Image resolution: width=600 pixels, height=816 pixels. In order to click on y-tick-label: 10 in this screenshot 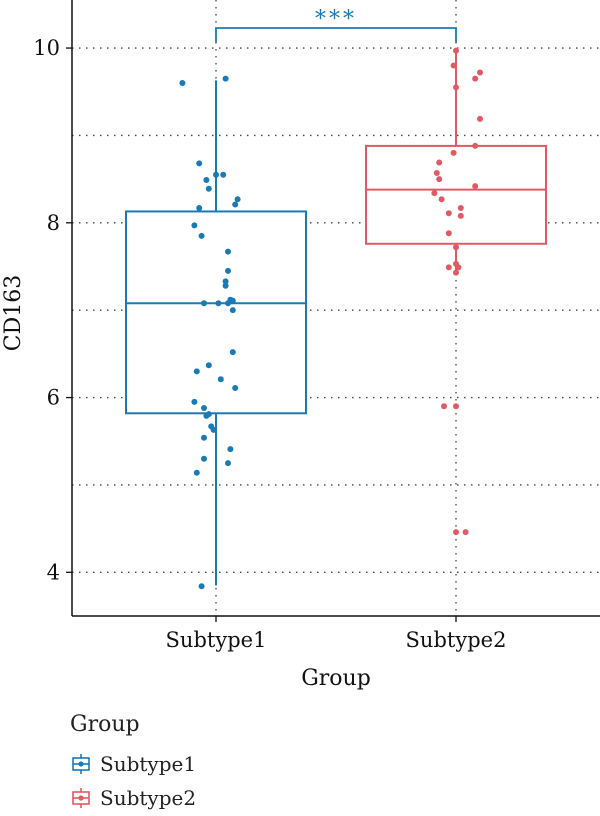, I will do `click(46, 48)`.